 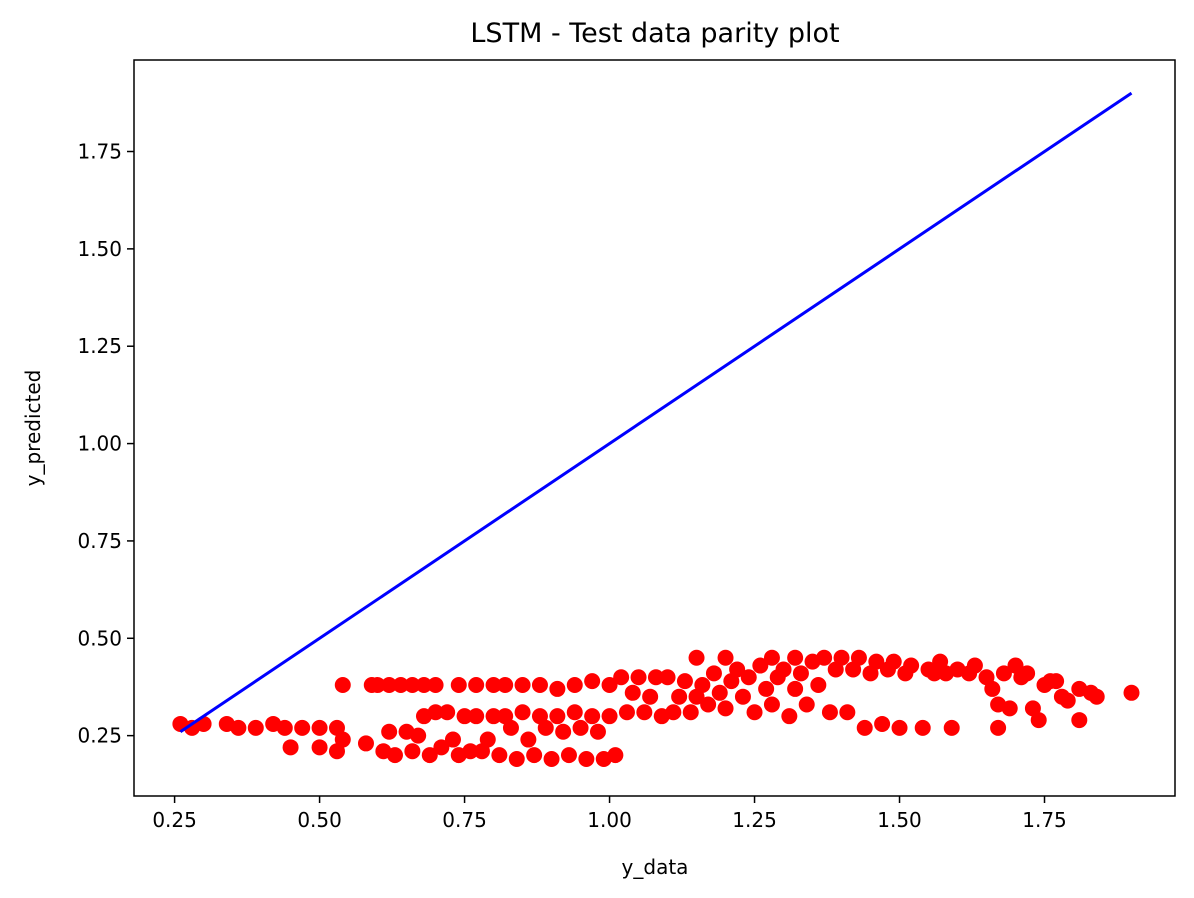 I want to click on y-tick-label: 0.25, so click(x=99, y=736).